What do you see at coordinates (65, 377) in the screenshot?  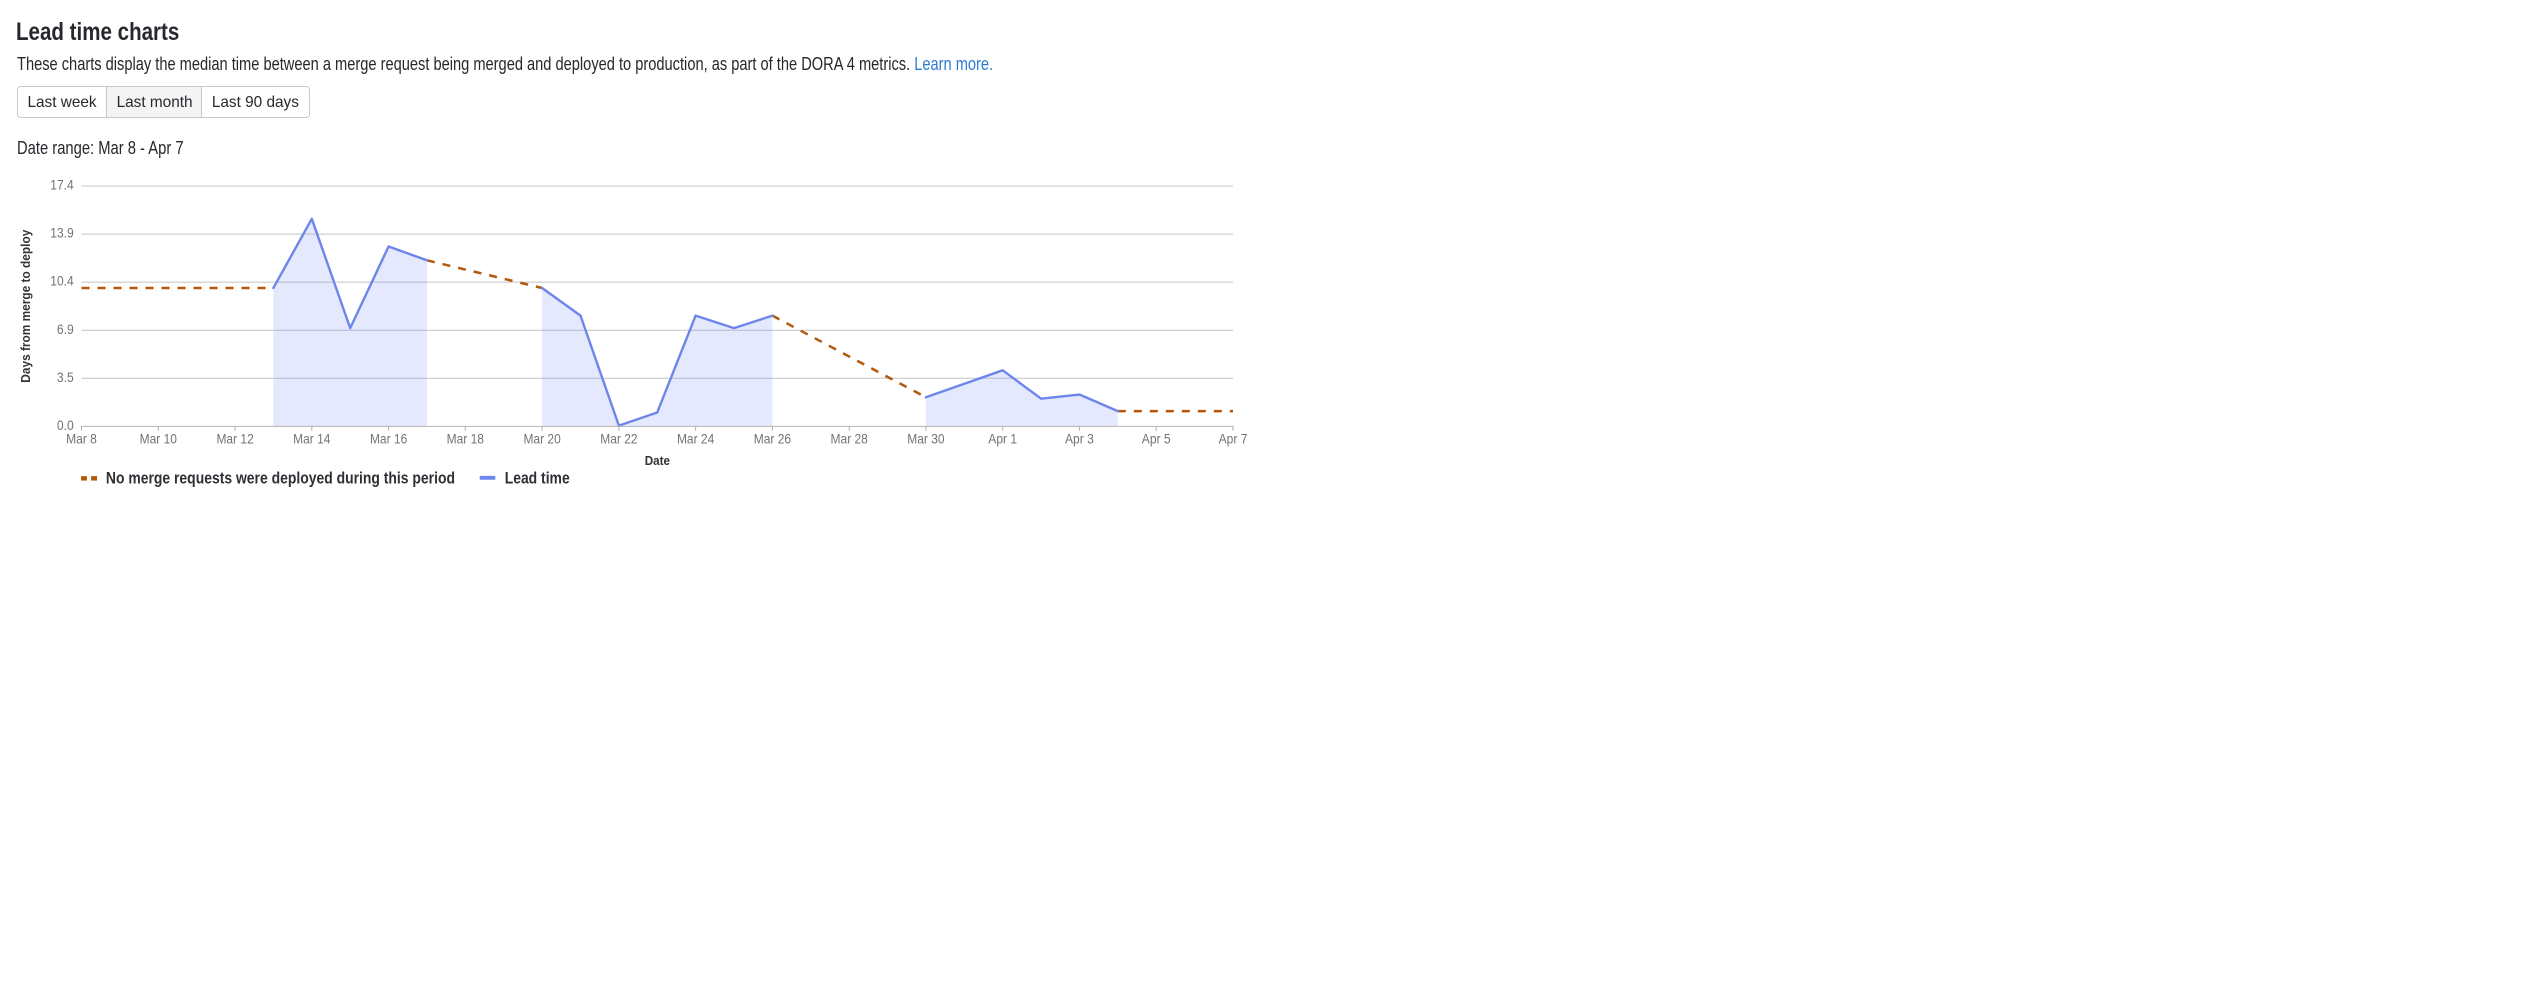 I see `svg-text: 3.5` at bounding box center [65, 377].